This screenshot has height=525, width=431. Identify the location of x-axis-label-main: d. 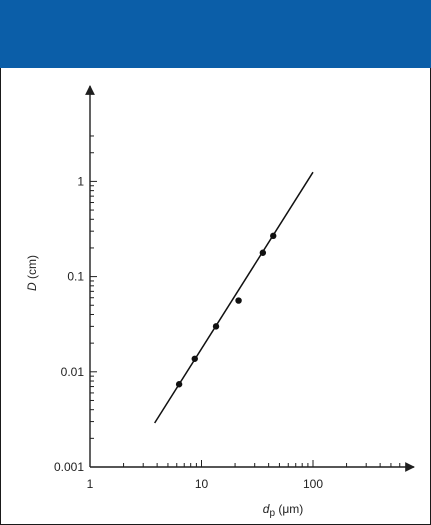
(266, 509).